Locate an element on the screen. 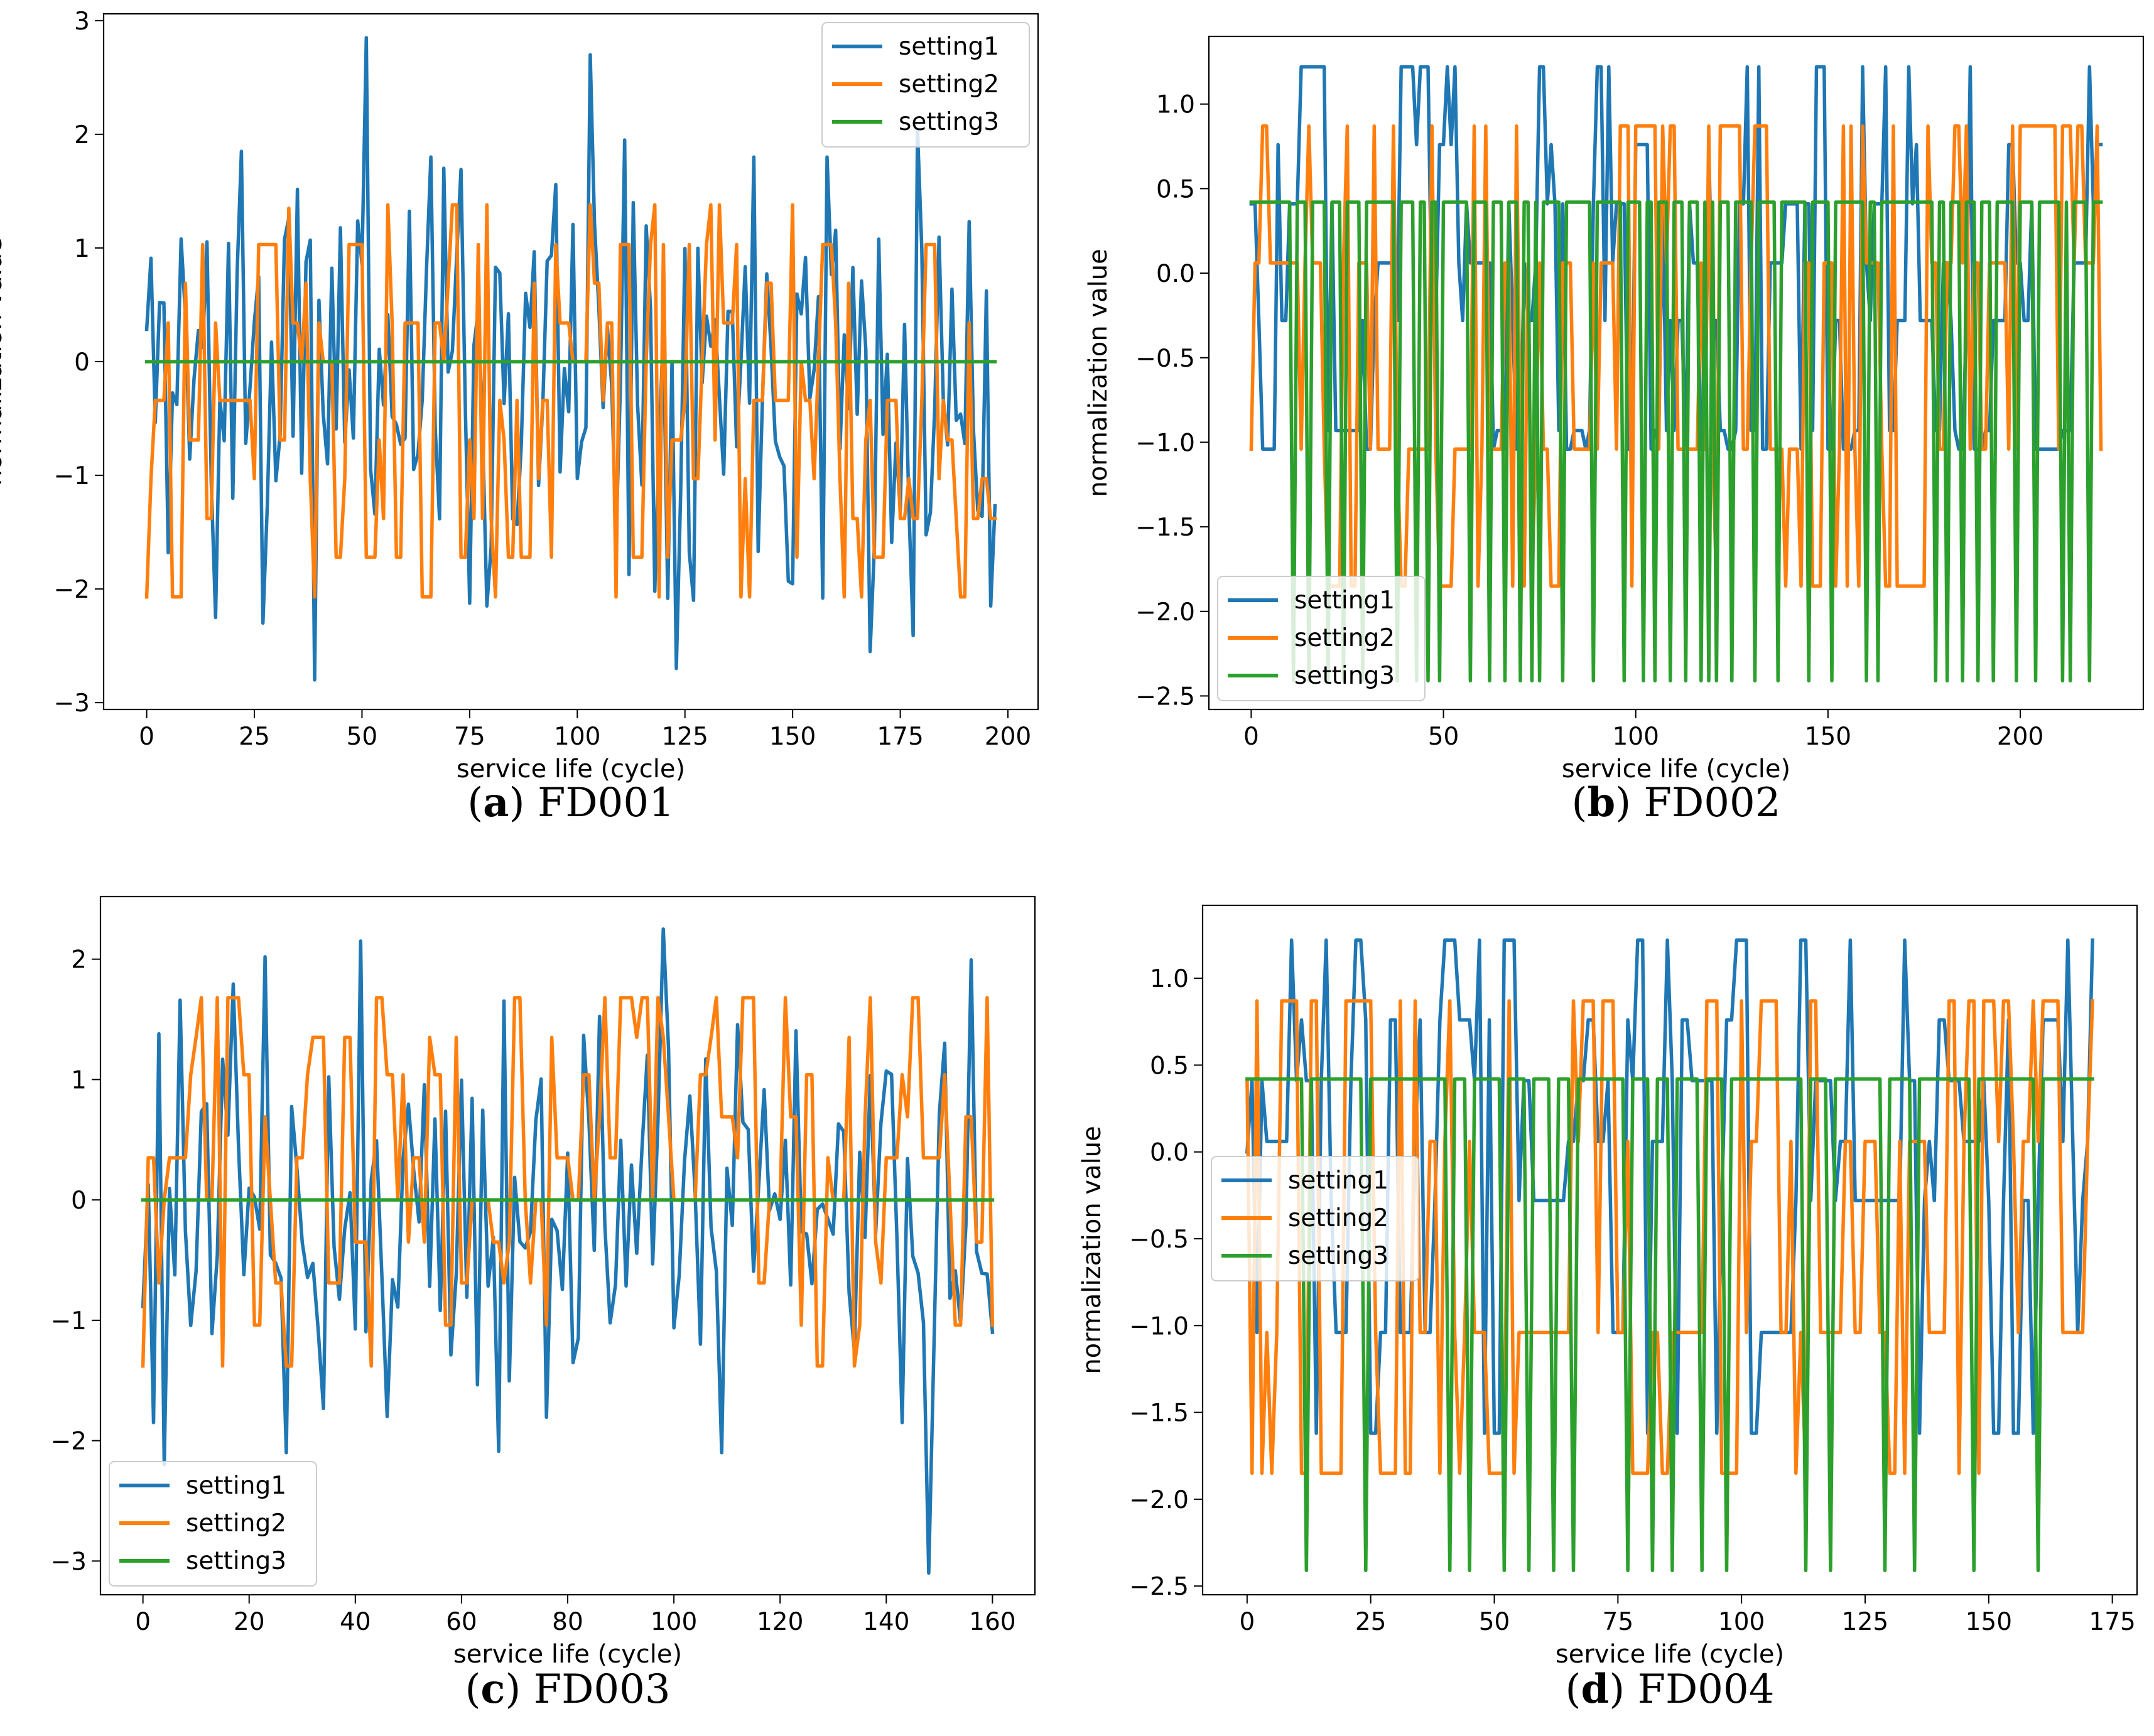 The width and height of the screenshot is (2154, 1736). y-tick-label: −1.0 is located at coordinates (1165, 443).